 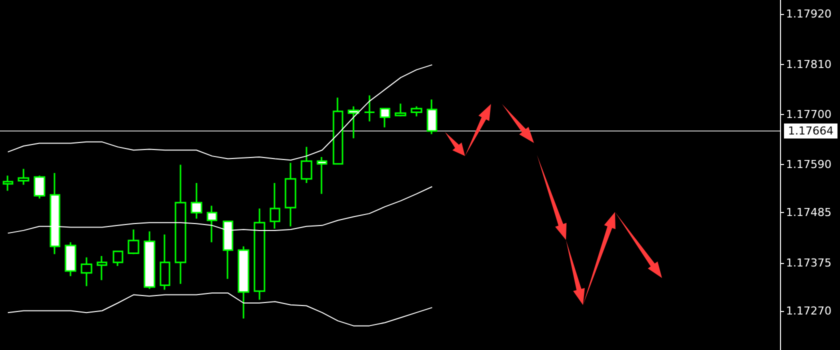 I want to click on y-tick-label: 1.17485, so click(x=809, y=213).